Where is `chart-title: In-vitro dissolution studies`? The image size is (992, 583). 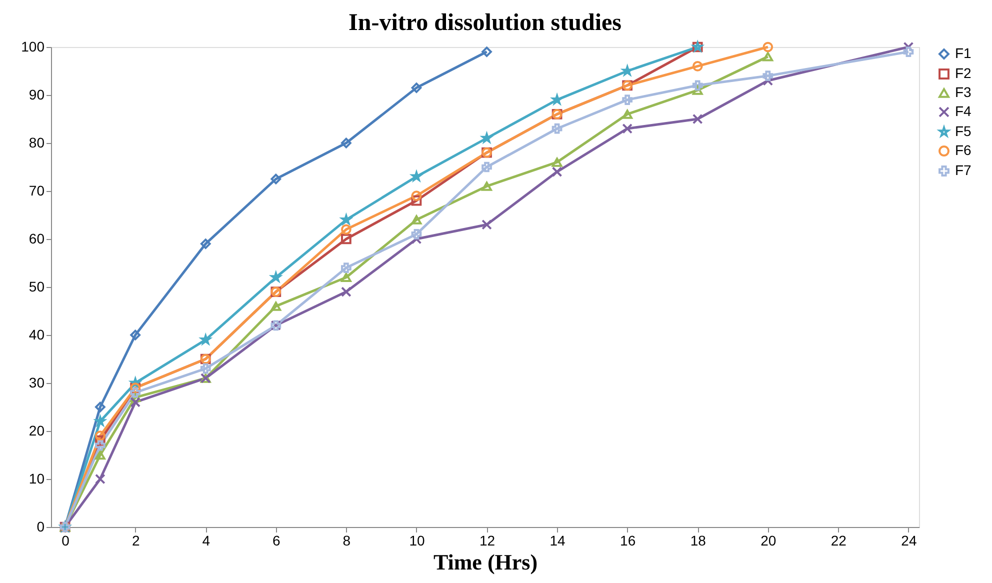 chart-title: In-vitro dissolution studies is located at coordinates (485, 23).